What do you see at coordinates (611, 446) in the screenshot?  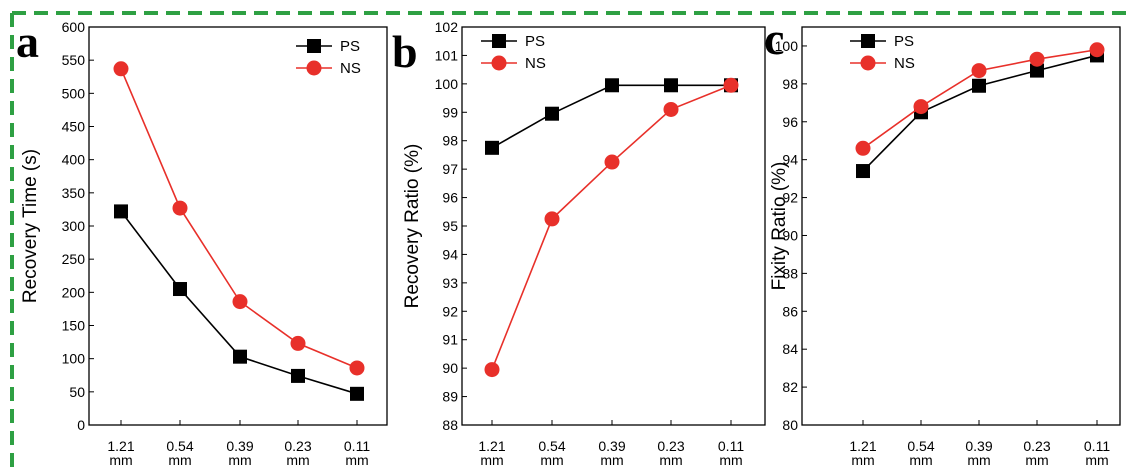 I see `x-tick-label-value: 0.39` at bounding box center [611, 446].